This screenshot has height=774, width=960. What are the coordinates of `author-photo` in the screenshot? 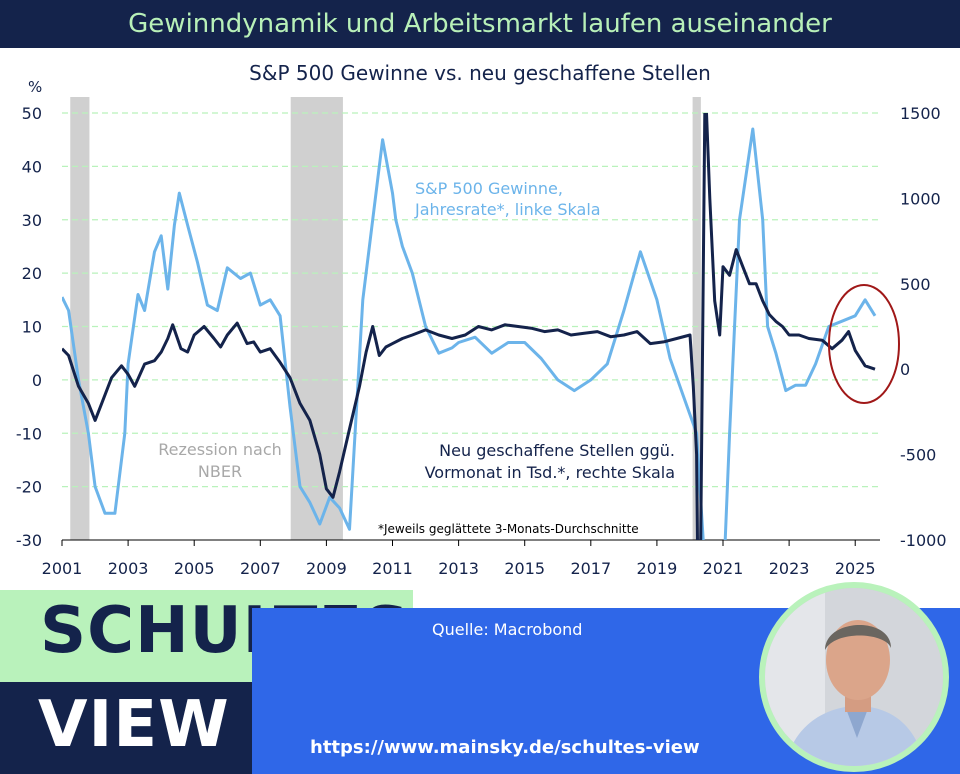 It's located at (854, 677).